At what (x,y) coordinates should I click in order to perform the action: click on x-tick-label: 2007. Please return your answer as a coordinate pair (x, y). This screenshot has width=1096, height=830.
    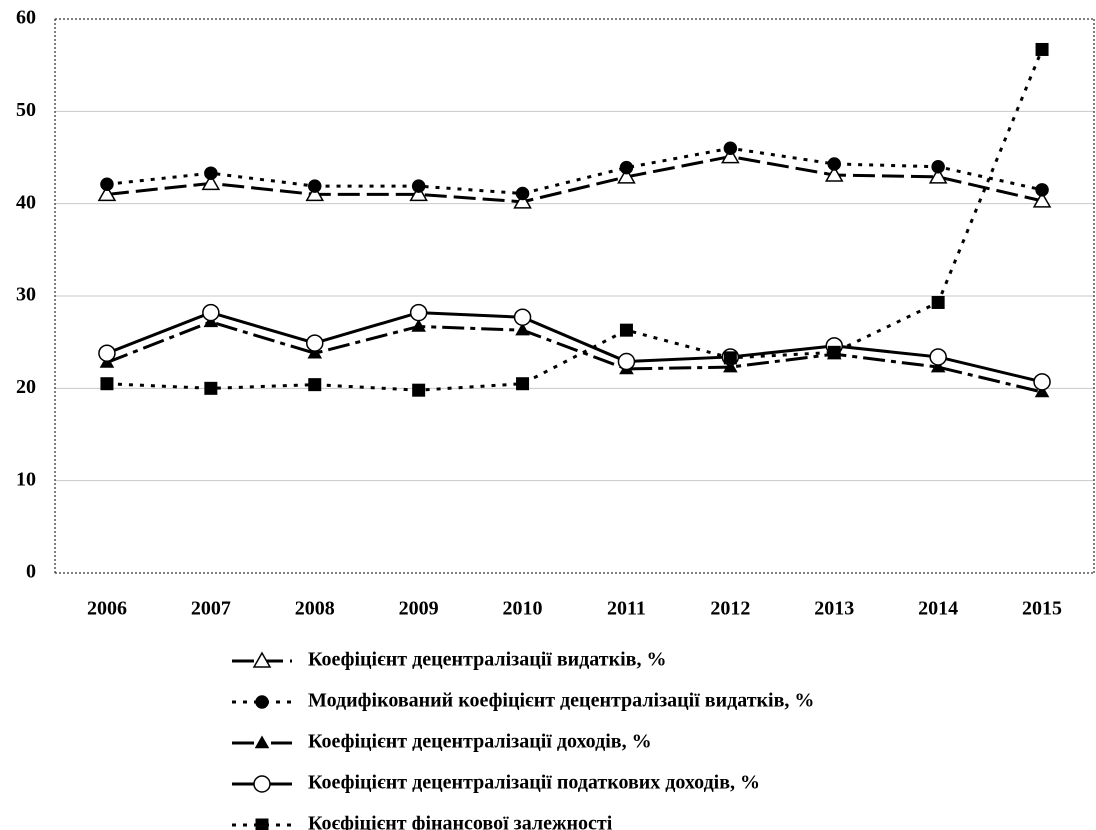
    Looking at the image, I should click on (211, 609).